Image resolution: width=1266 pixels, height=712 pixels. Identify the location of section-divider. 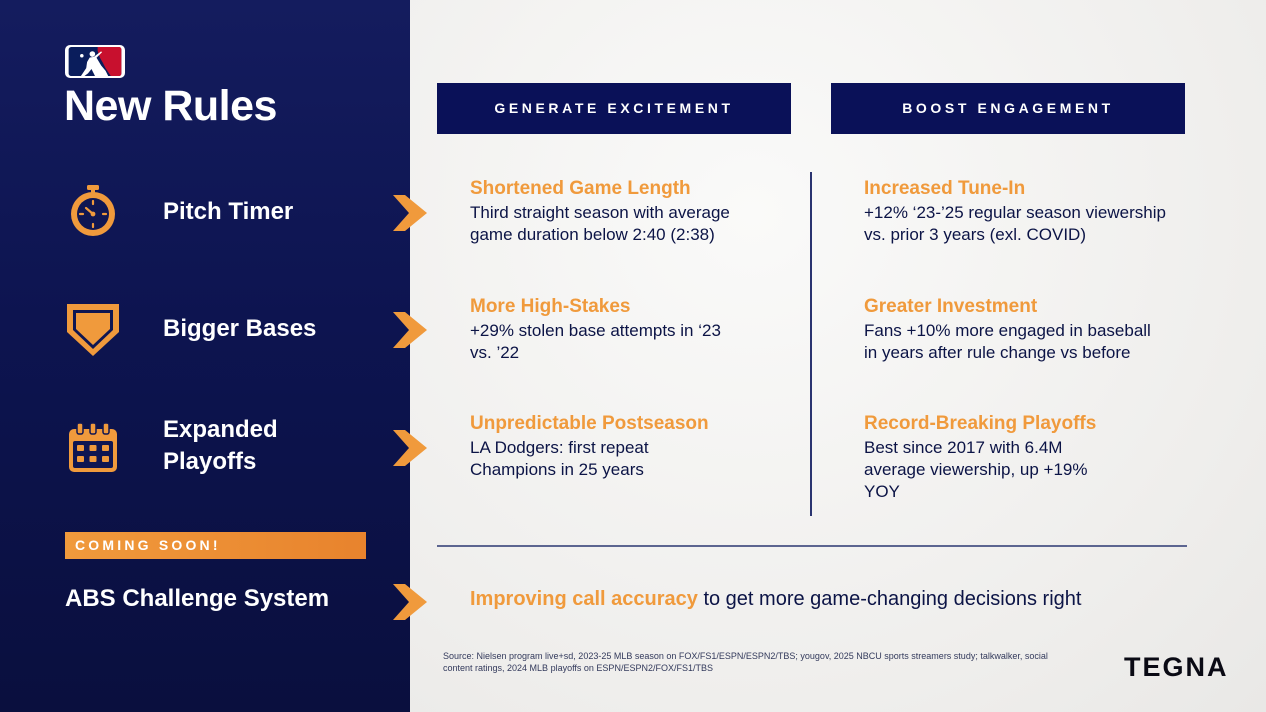
(812, 546).